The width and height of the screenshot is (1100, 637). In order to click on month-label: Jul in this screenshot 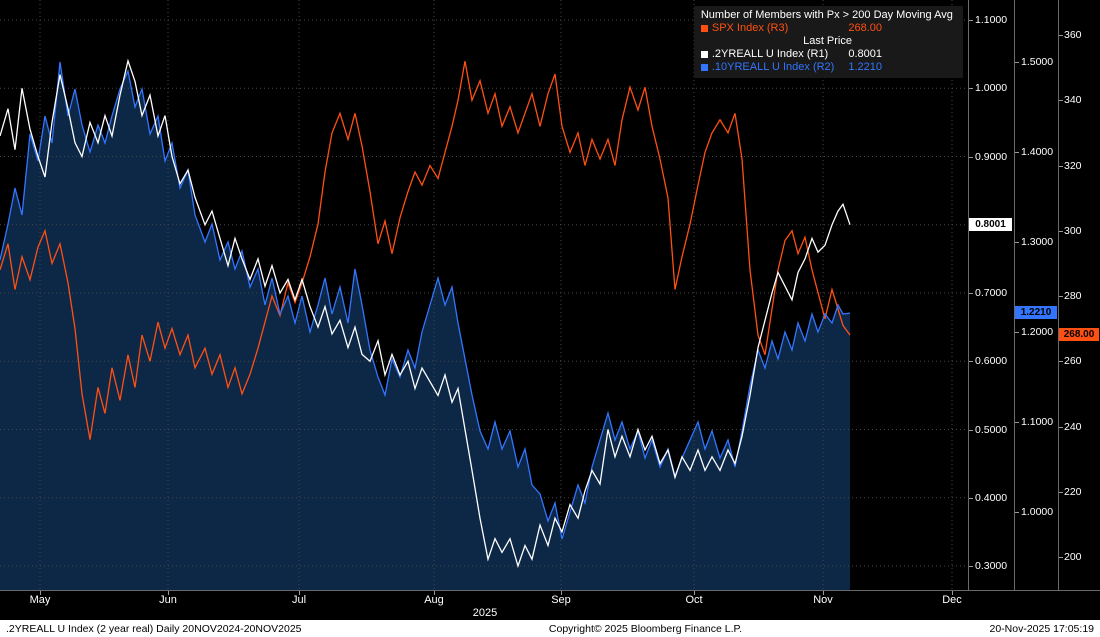, I will do `click(299, 600)`.